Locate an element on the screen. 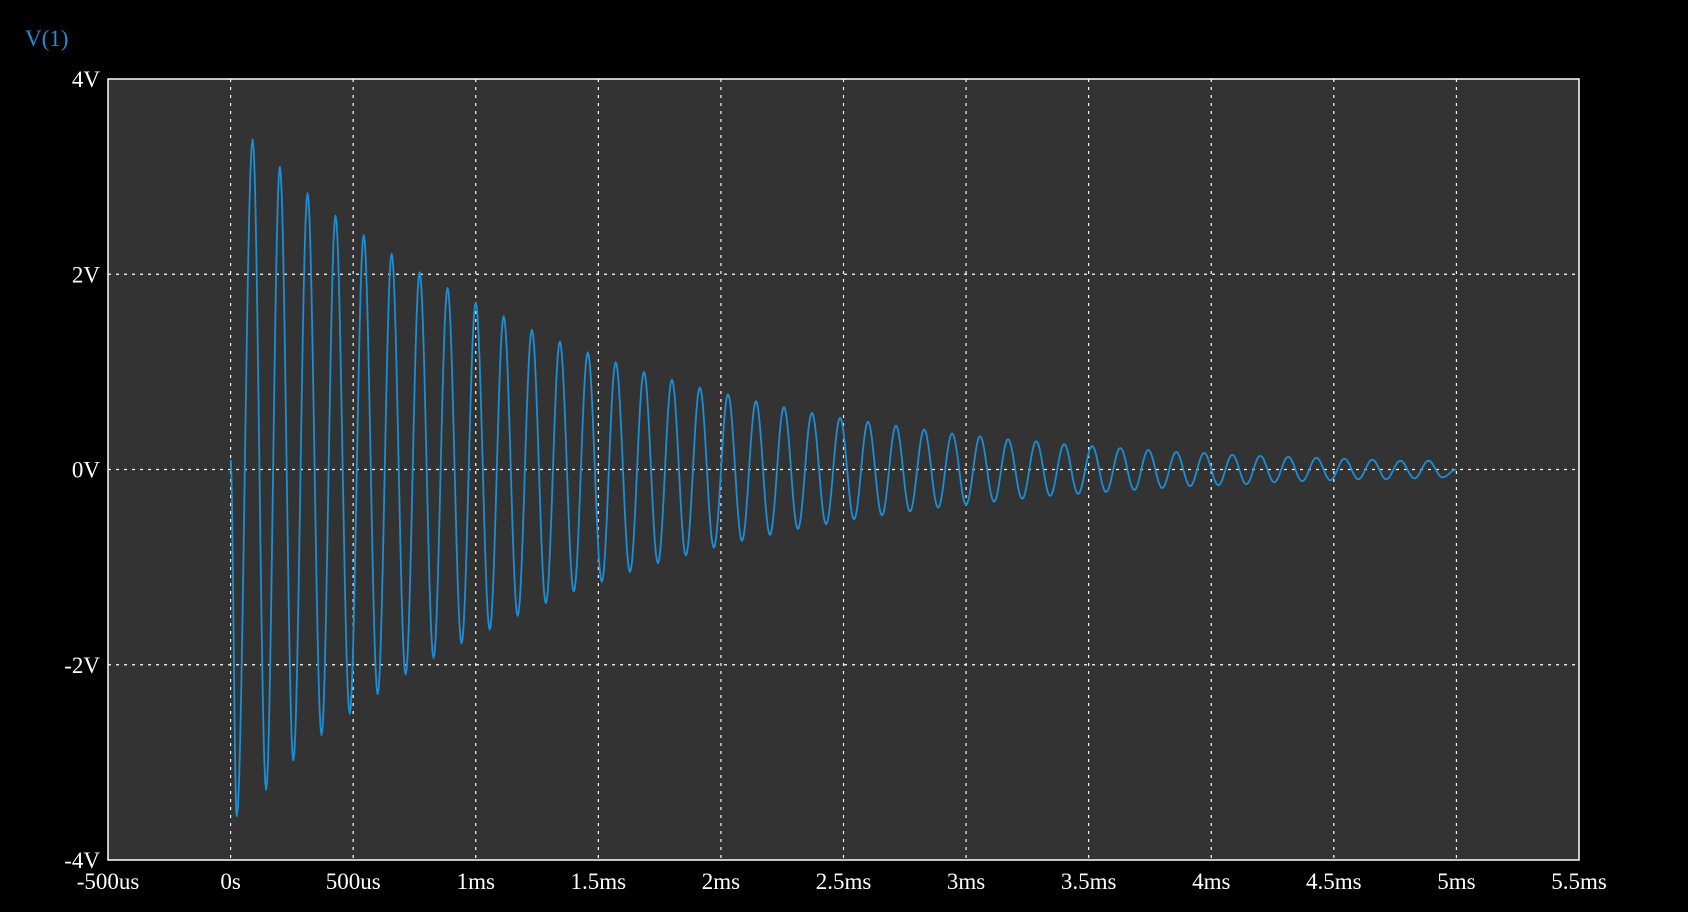  y-tick-label: 4V is located at coordinates (86, 79).